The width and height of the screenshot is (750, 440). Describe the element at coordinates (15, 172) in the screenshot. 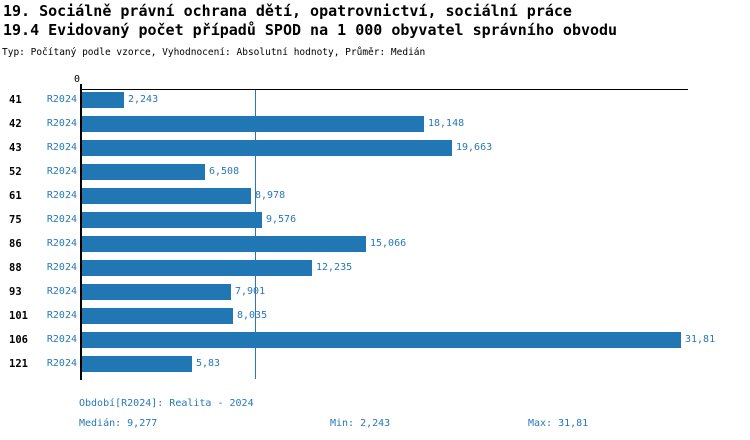

I see `row-category-label: 52` at that location.